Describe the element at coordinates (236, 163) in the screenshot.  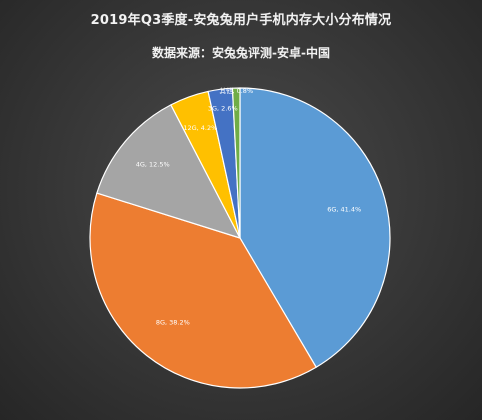
I see `pie-slice-其他` at that location.